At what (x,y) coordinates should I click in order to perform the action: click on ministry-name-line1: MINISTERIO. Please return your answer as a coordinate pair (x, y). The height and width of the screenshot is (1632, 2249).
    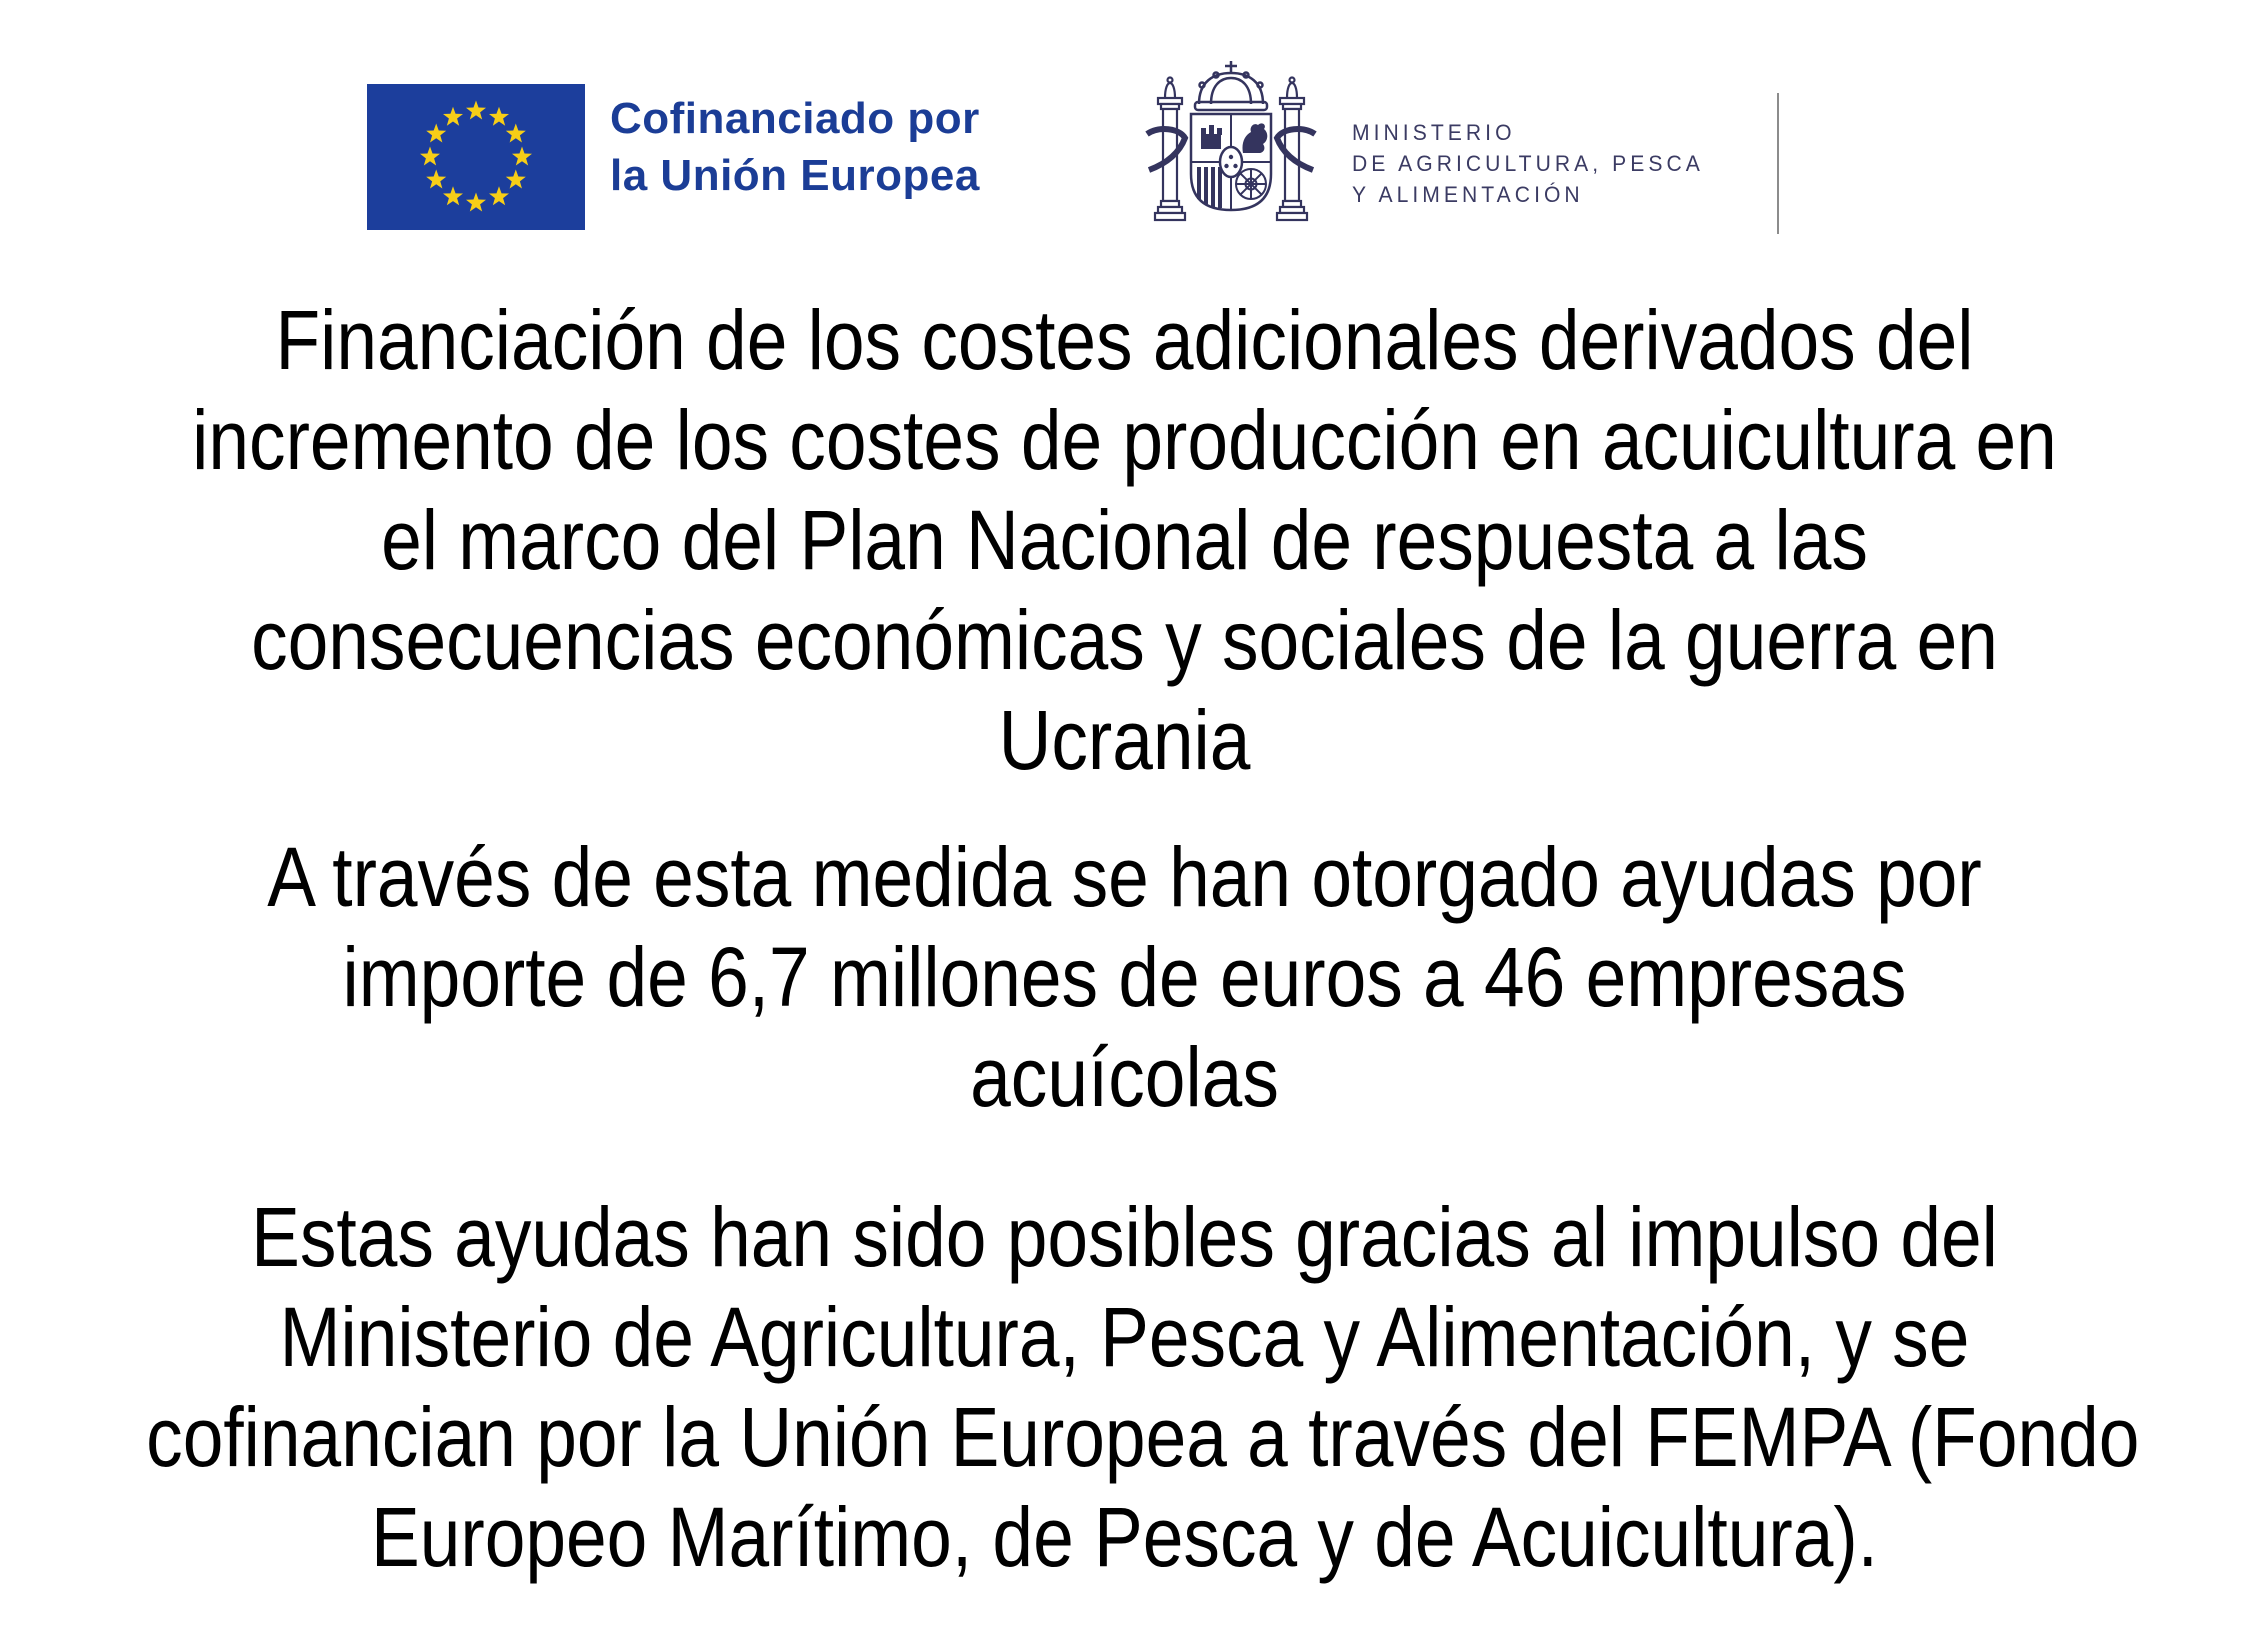
    Looking at the image, I should click on (1434, 132).